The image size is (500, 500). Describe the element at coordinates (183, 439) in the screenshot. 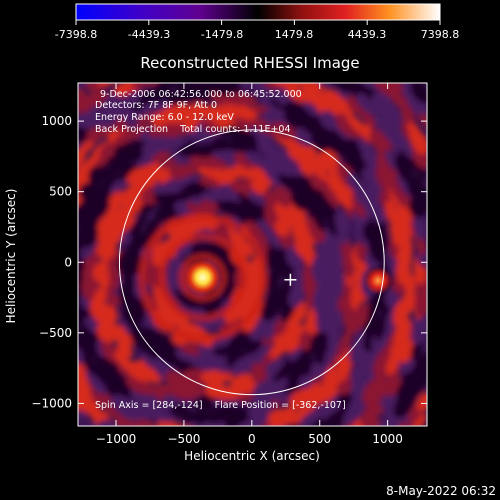

I see `x-tick-label: −500` at that location.